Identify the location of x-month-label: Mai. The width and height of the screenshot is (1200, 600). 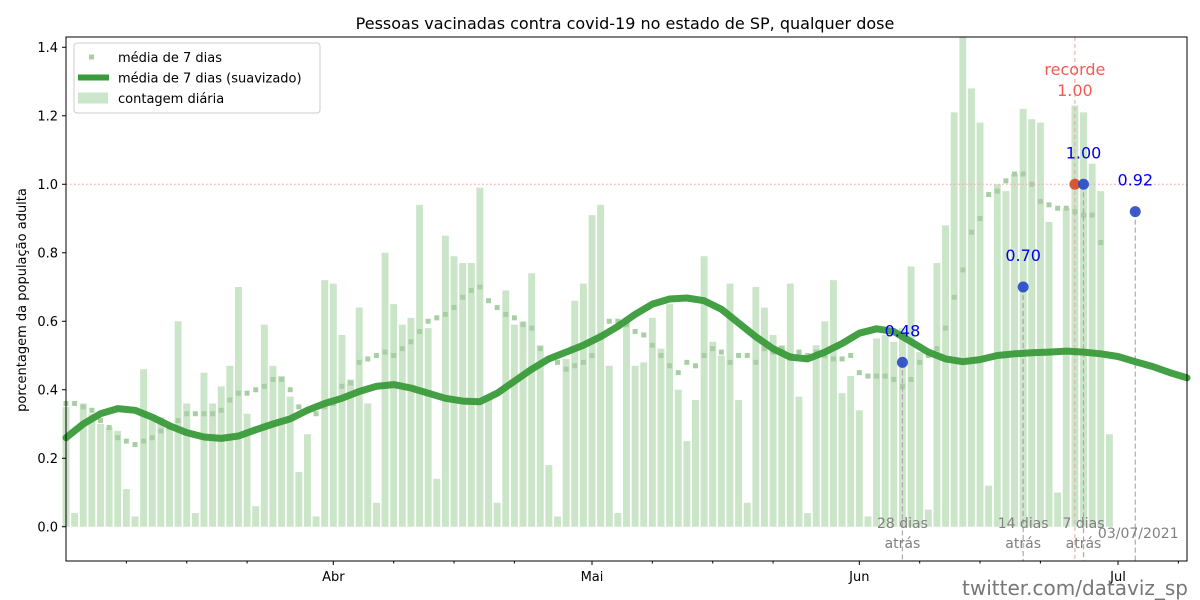
(592, 577).